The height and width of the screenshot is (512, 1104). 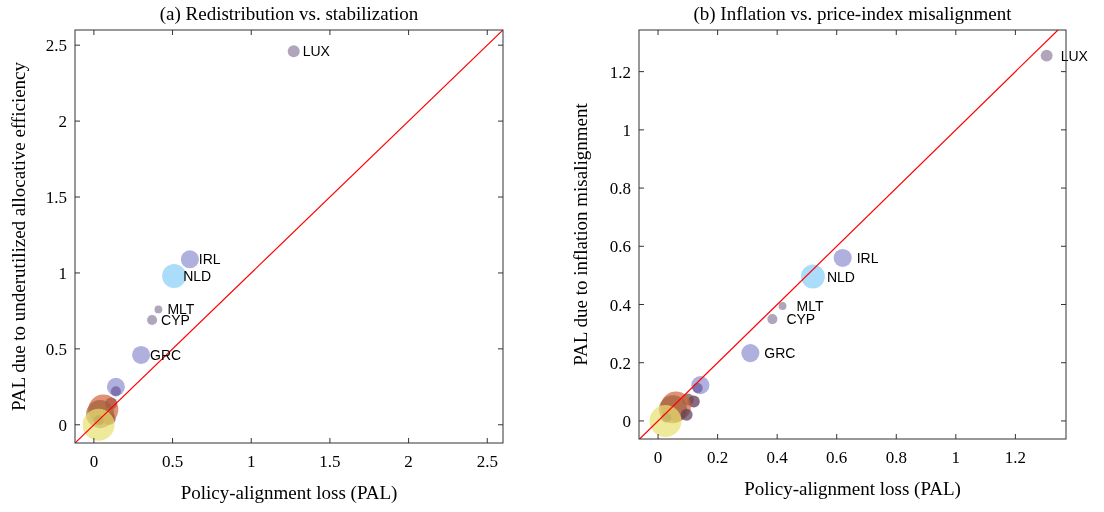 I want to click on y-tick-label: 2.5, so click(x=56, y=46).